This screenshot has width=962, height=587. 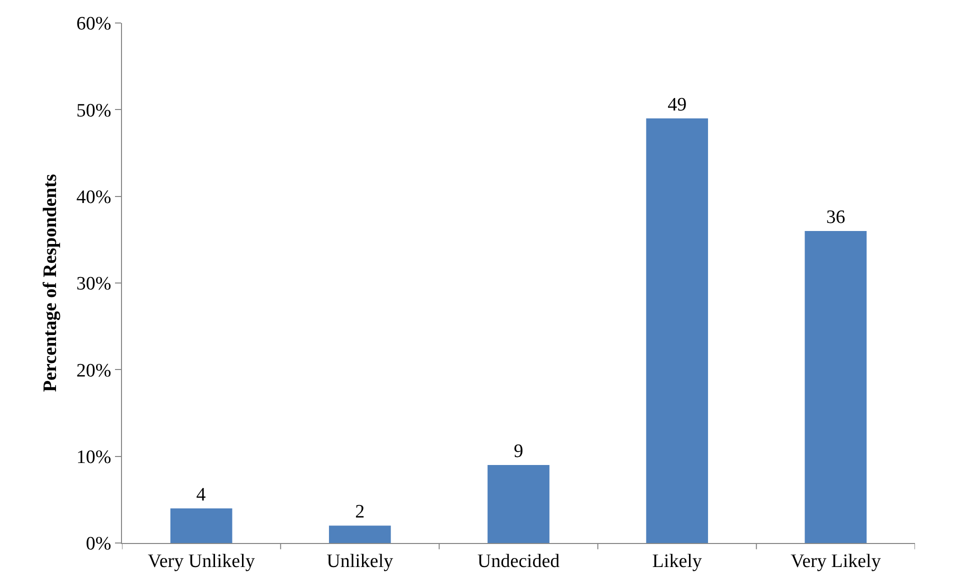 I want to click on data-label: 9, so click(x=519, y=451).